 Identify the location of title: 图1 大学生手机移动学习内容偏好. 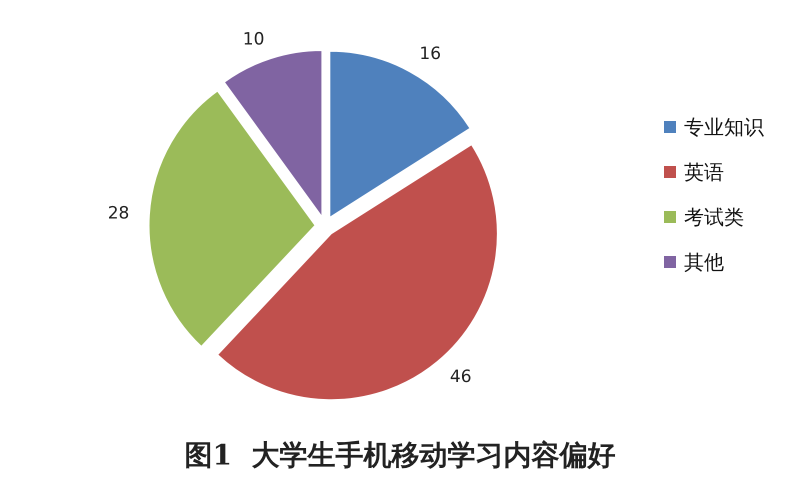
(400, 455).